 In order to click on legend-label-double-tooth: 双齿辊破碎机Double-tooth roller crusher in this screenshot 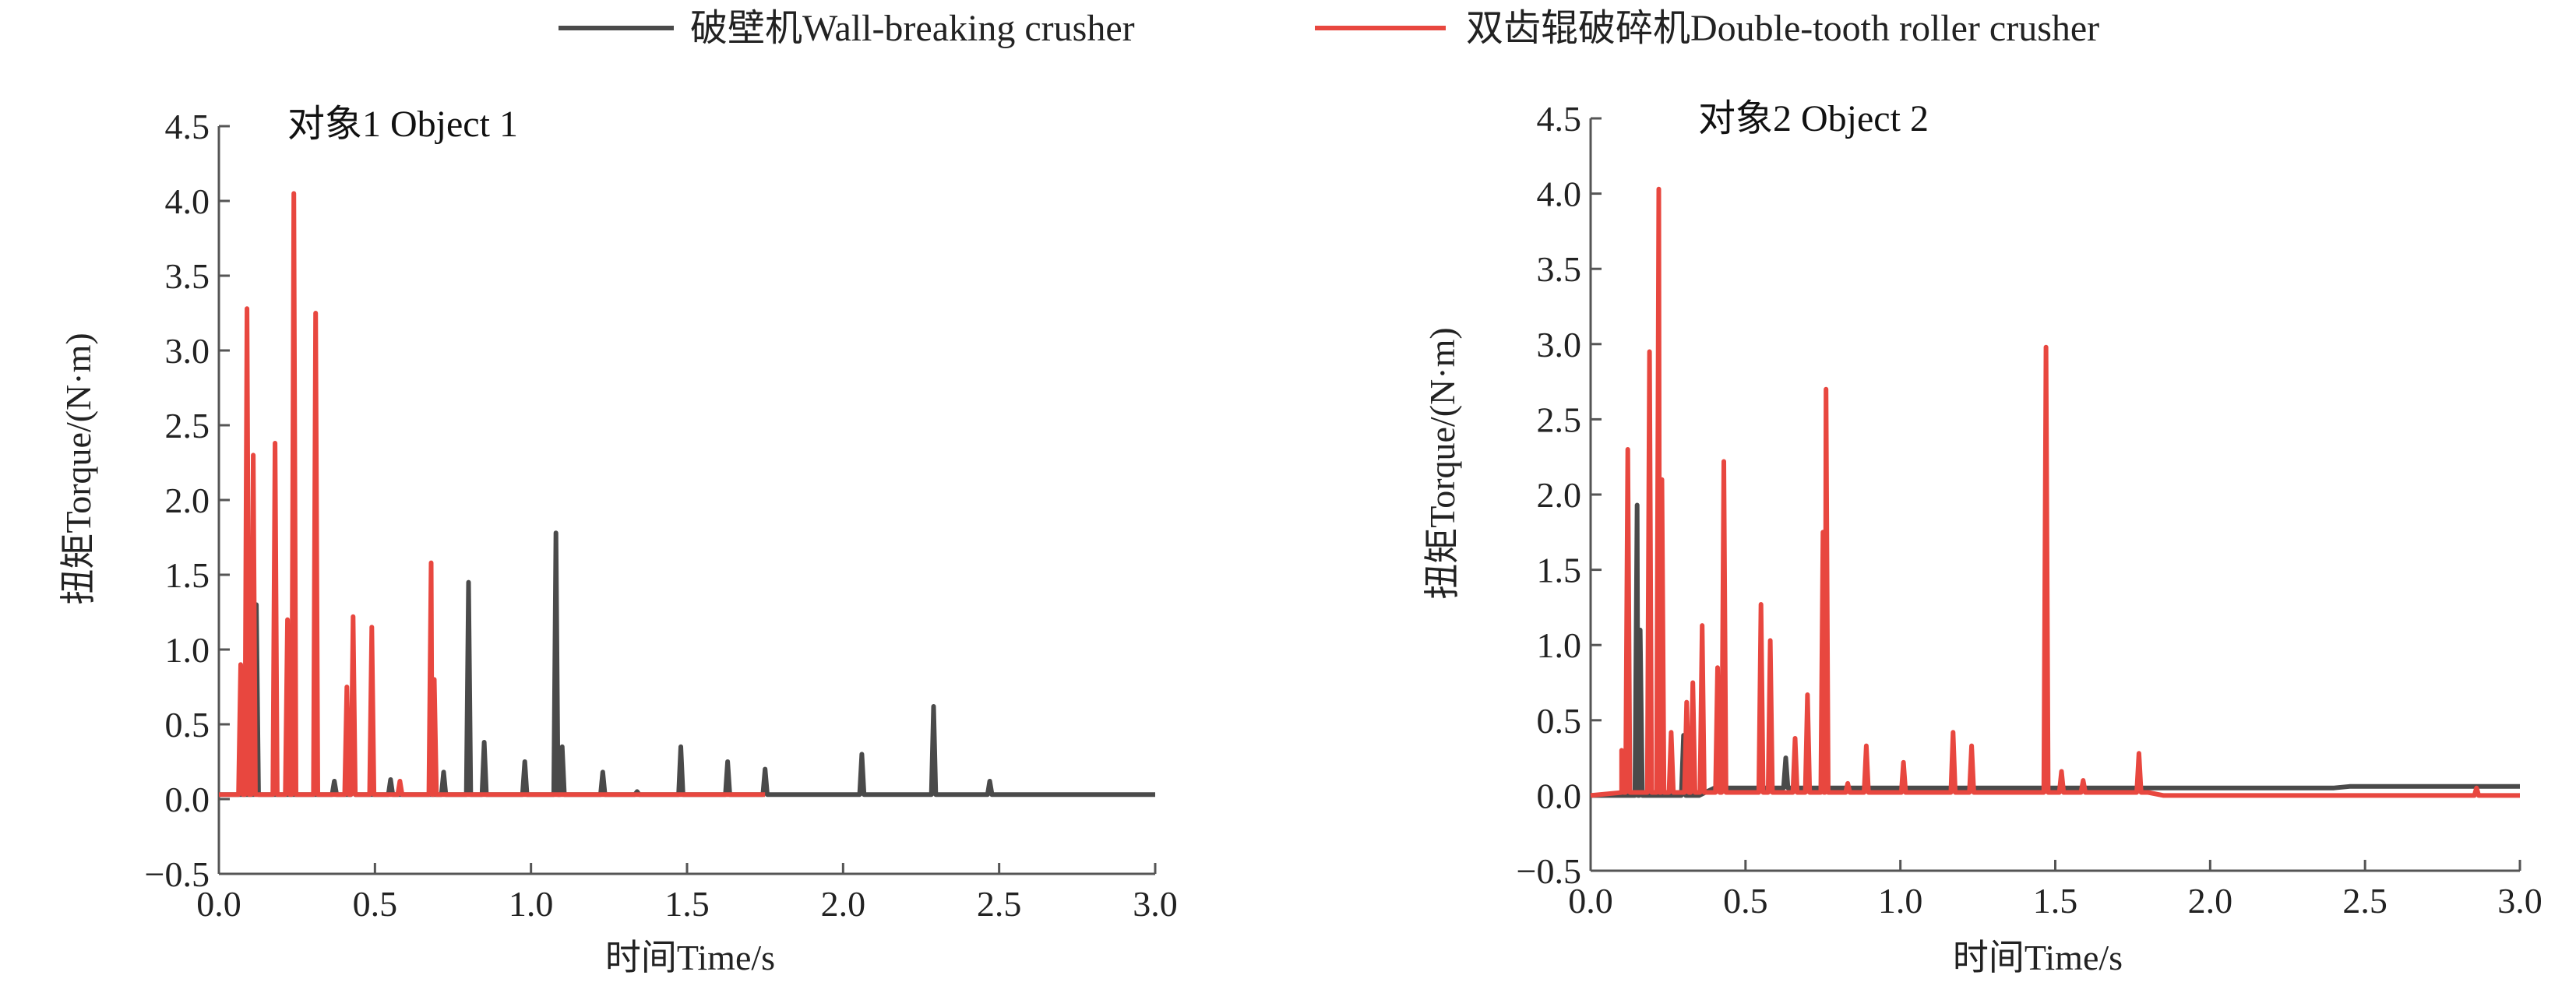, I will do `click(1782, 28)`.